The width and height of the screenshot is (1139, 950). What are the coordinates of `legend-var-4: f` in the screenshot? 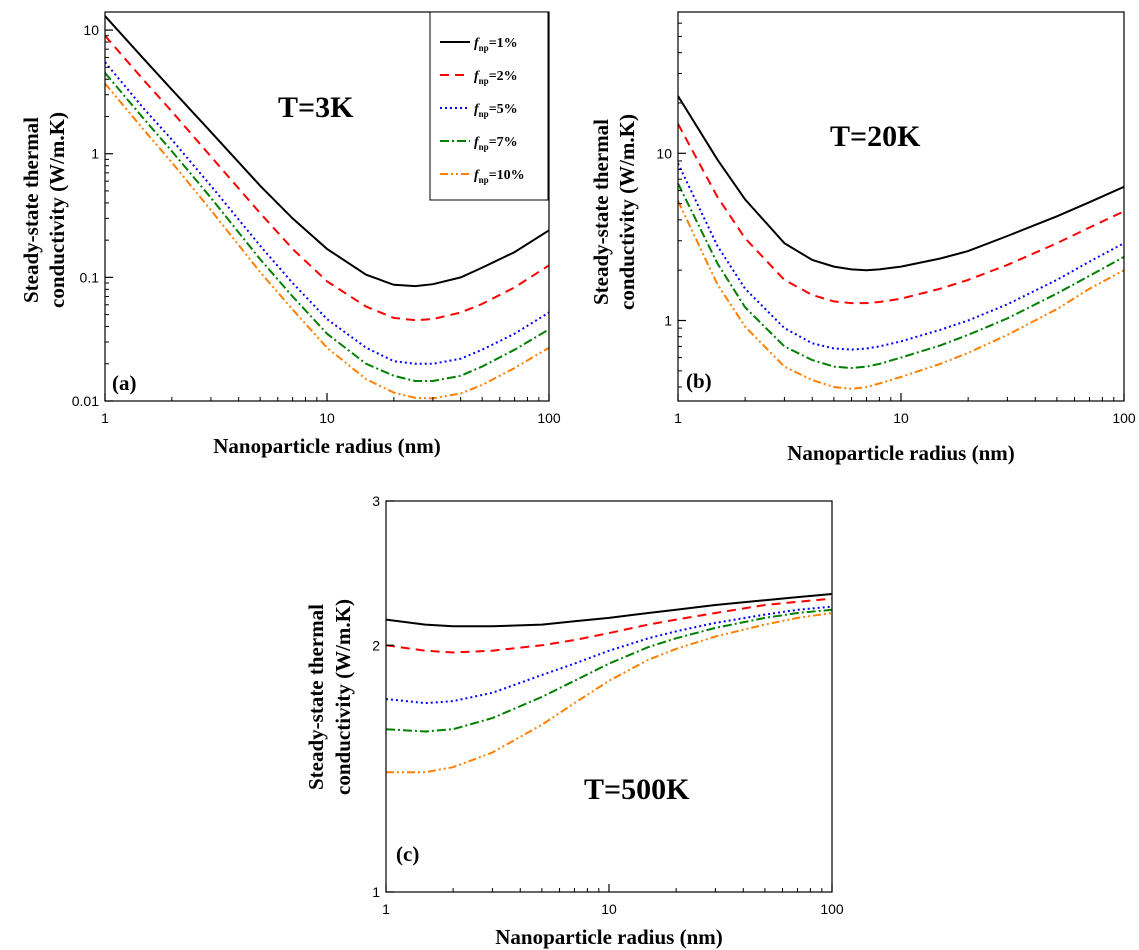 It's located at (477, 142).